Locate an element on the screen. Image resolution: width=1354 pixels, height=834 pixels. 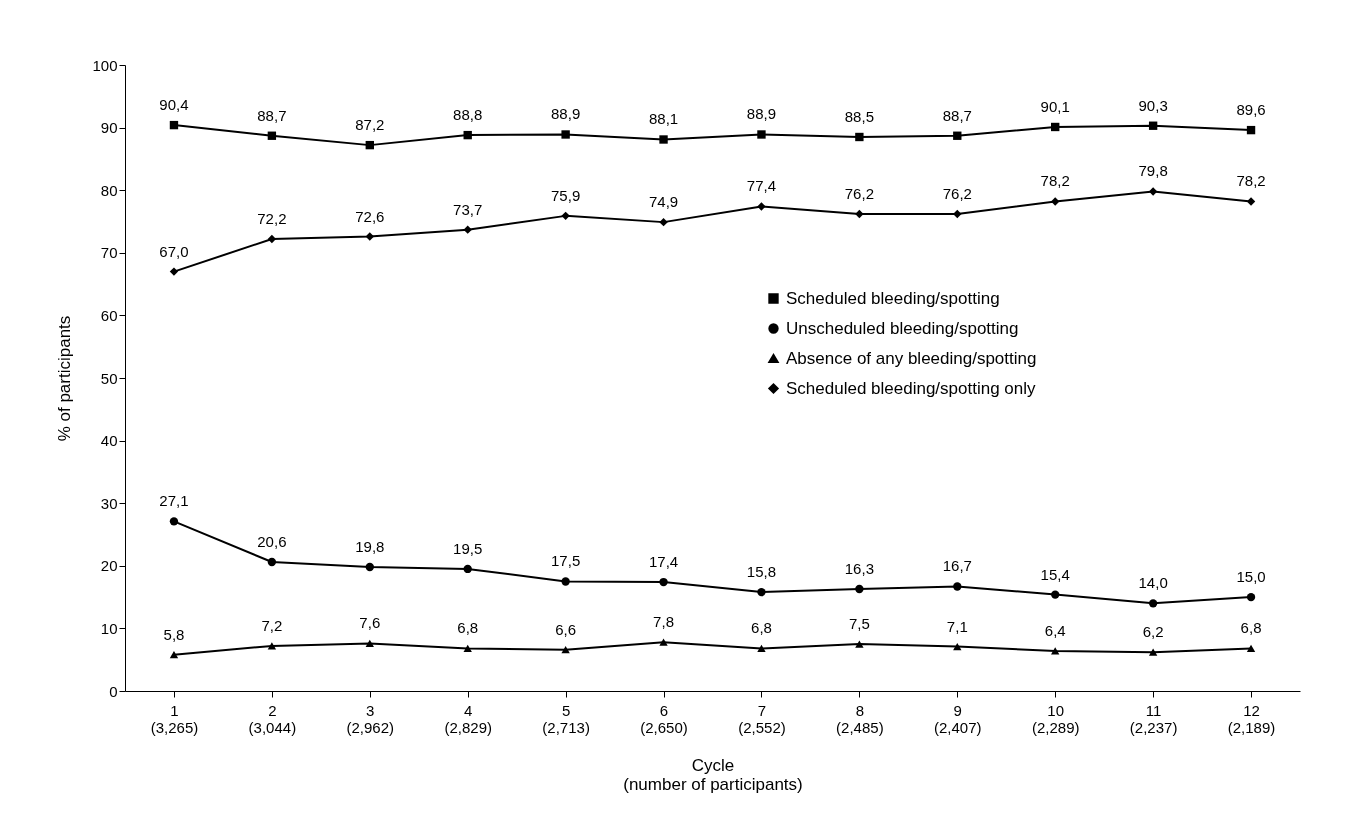
data-label: 27,1 is located at coordinates (174, 501).